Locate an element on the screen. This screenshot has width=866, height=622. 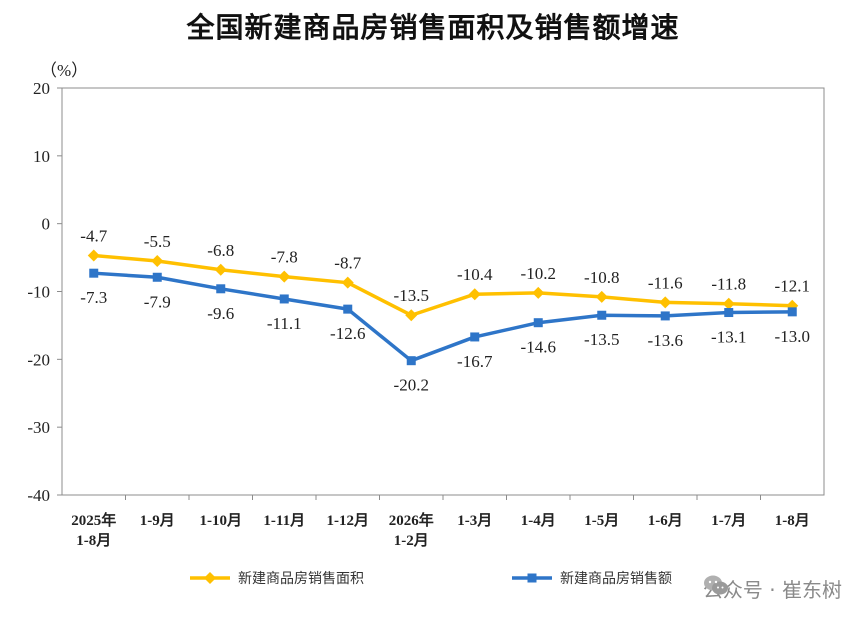
y-tick-label: 0 is located at coordinates (46, 224).